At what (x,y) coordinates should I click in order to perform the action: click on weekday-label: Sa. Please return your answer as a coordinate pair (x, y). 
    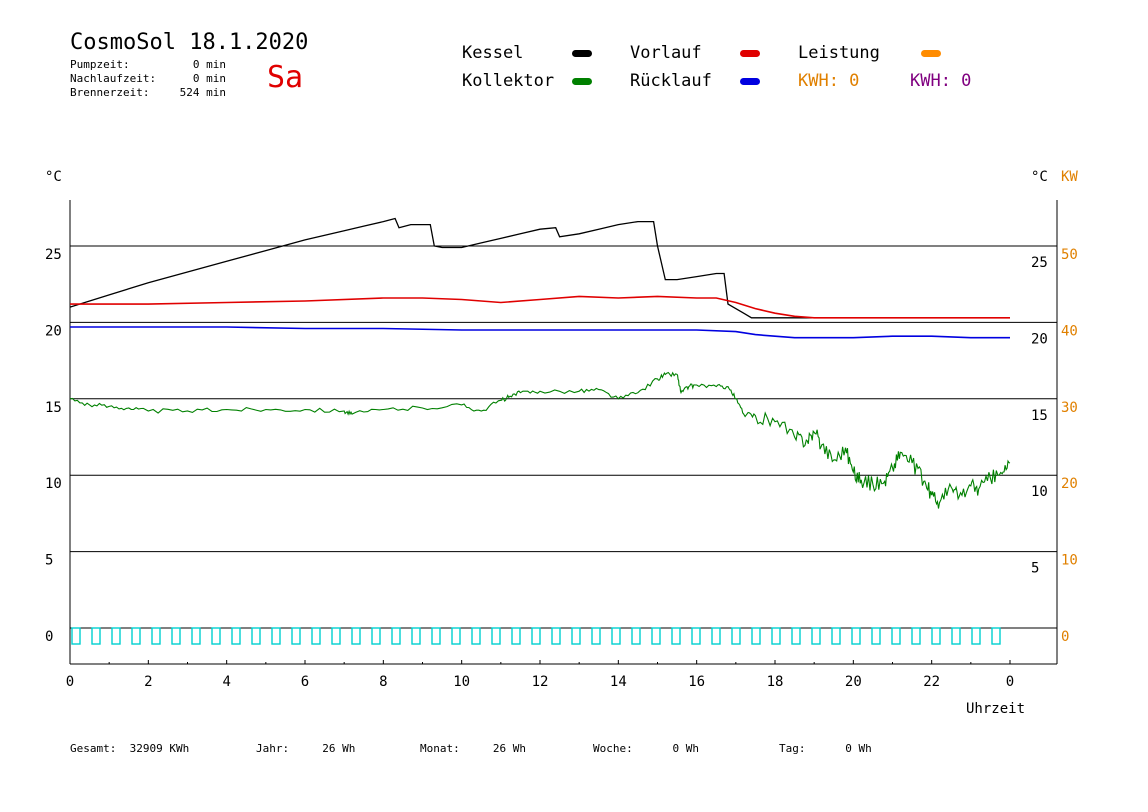
    Looking at the image, I should click on (285, 77).